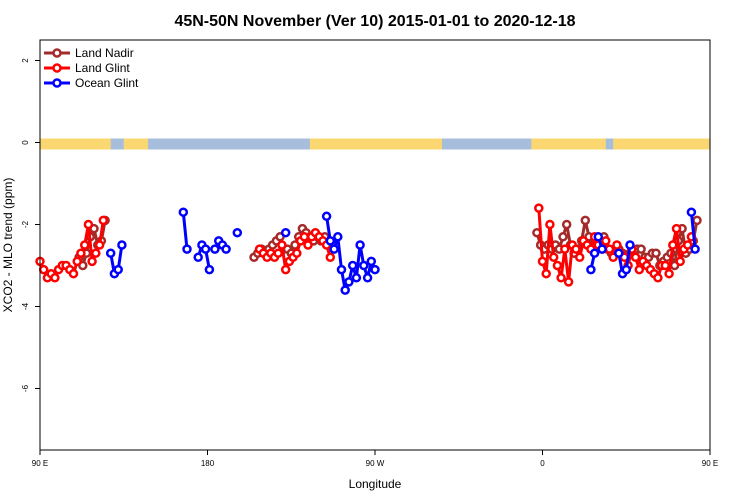 This screenshot has width=750, height=500. Describe the element at coordinates (542, 463) in the screenshot. I see `x-tick-label: 0` at that location.